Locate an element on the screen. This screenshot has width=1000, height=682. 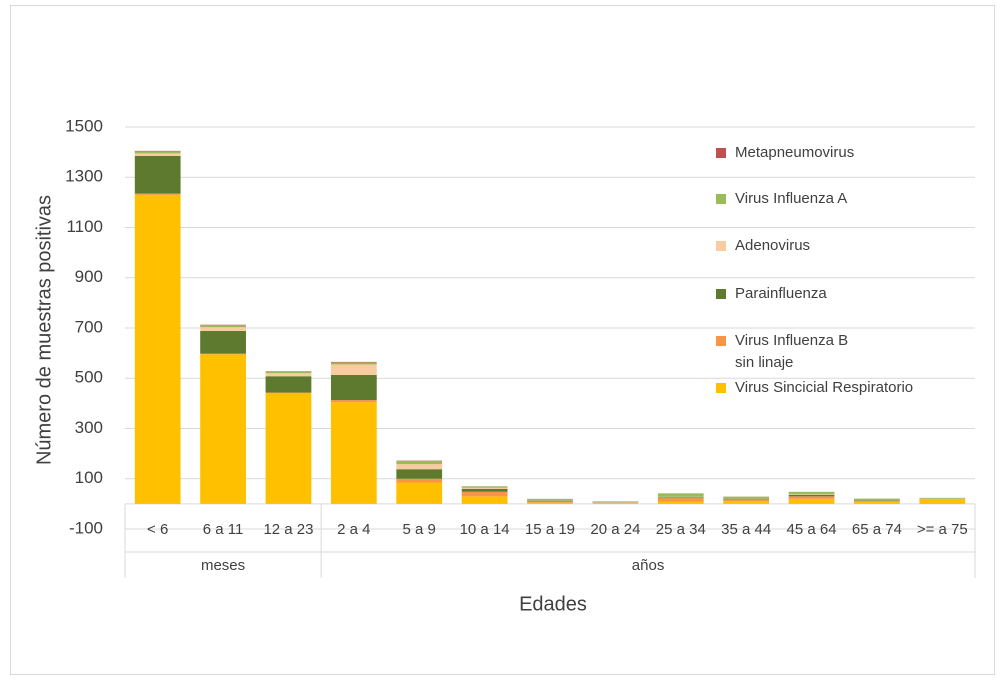
x-tick-label: 45 a 64 is located at coordinates (812, 529).